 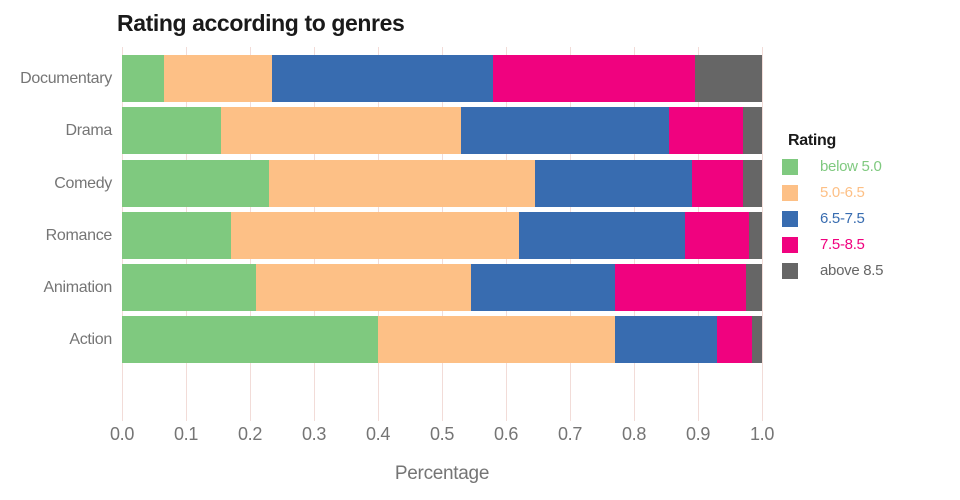 What do you see at coordinates (790, 193) in the screenshot?
I see `legend-swatch-5.0-6.5` at bounding box center [790, 193].